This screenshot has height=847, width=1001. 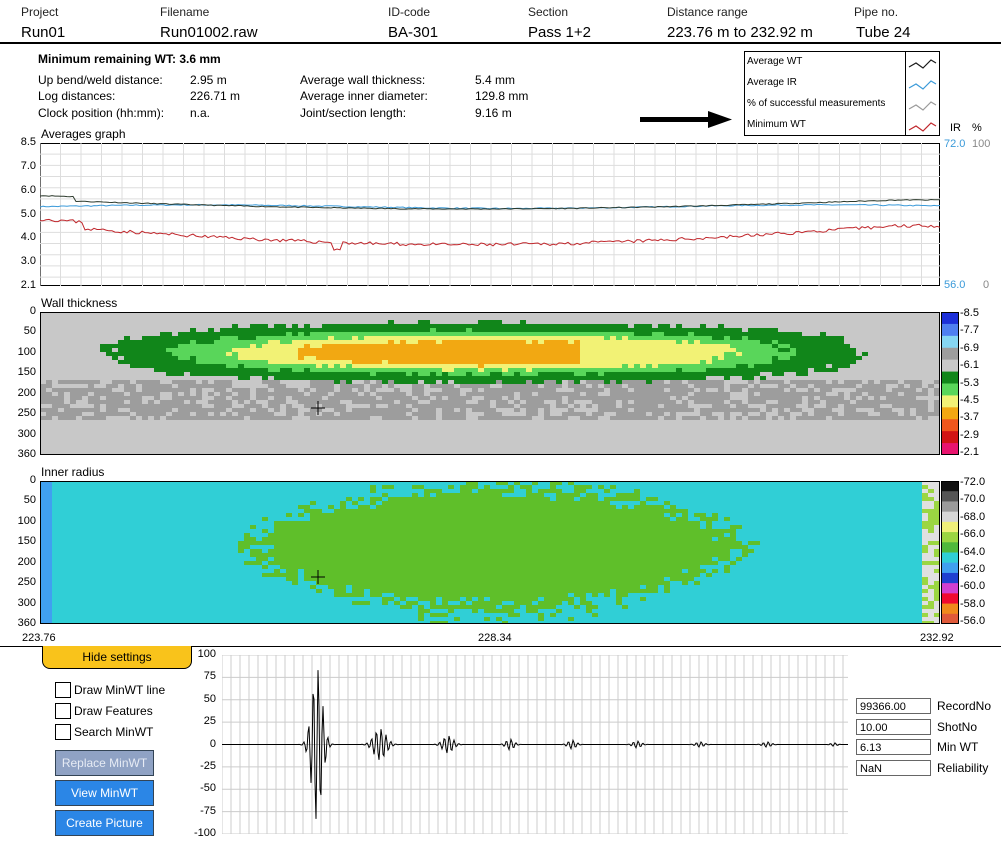 I want to click on log-distances-label: Log distances:, so click(x=77, y=96).